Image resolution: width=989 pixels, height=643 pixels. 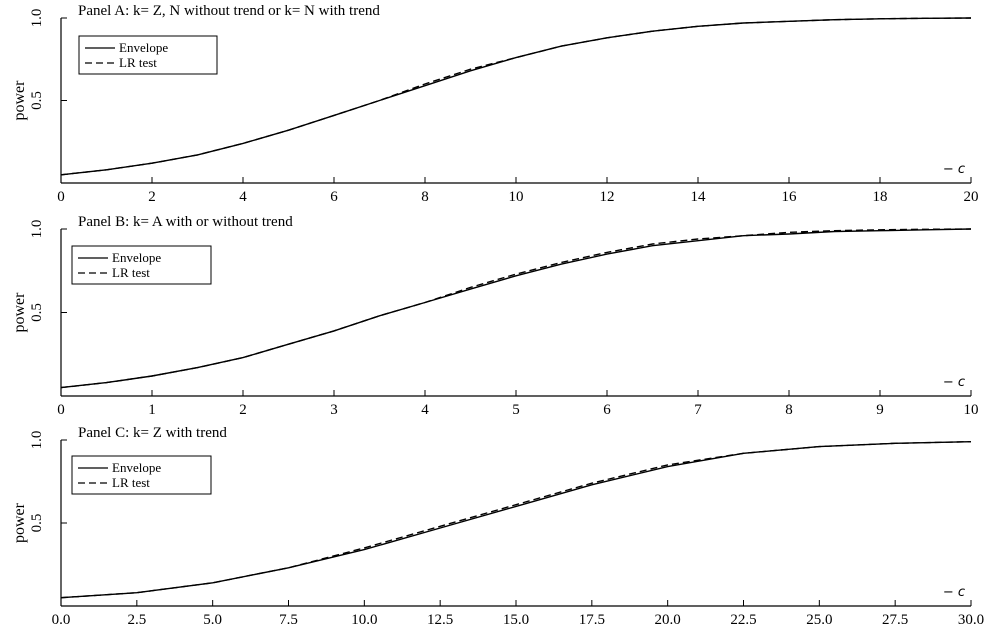 I want to click on x-tick-label: 10.0, so click(x=364, y=620).